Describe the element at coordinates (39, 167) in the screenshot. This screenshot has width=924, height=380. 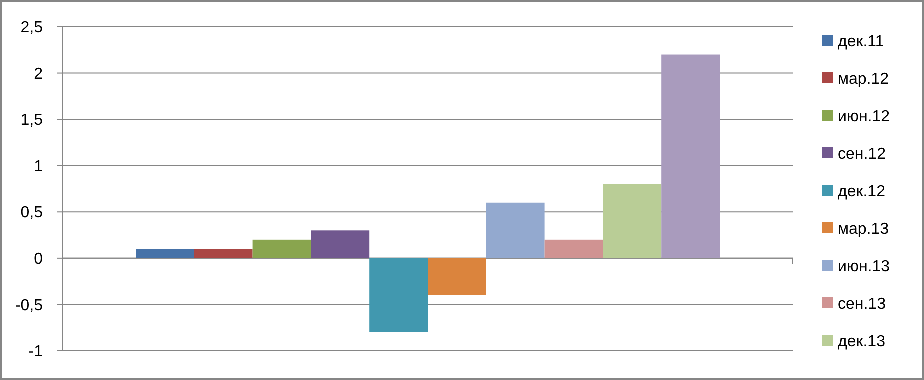
I see `y-tick-label: 1` at that location.